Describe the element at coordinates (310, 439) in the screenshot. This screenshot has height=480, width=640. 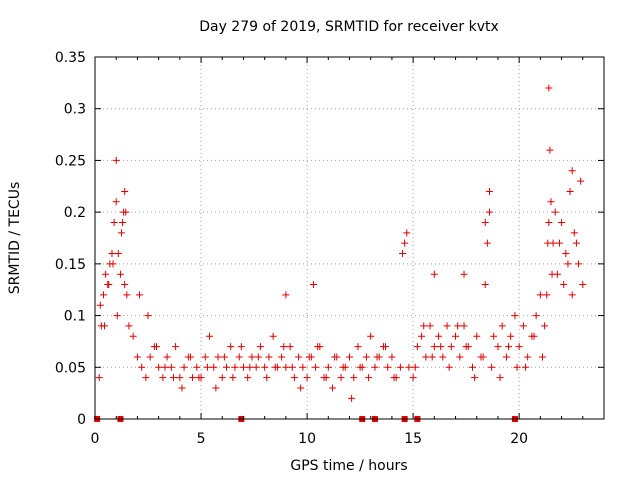
I see `x-tick-labels: 0 5 10 15 20` at that location.